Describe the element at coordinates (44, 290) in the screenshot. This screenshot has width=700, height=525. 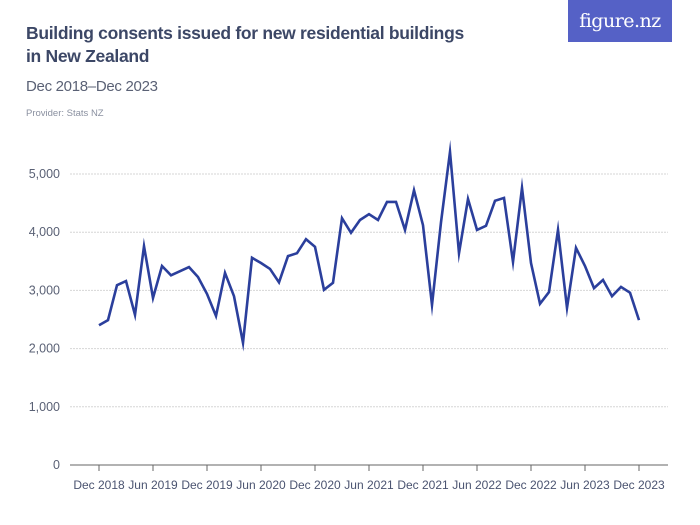
I see `y-tick-label: 3,000` at that location.